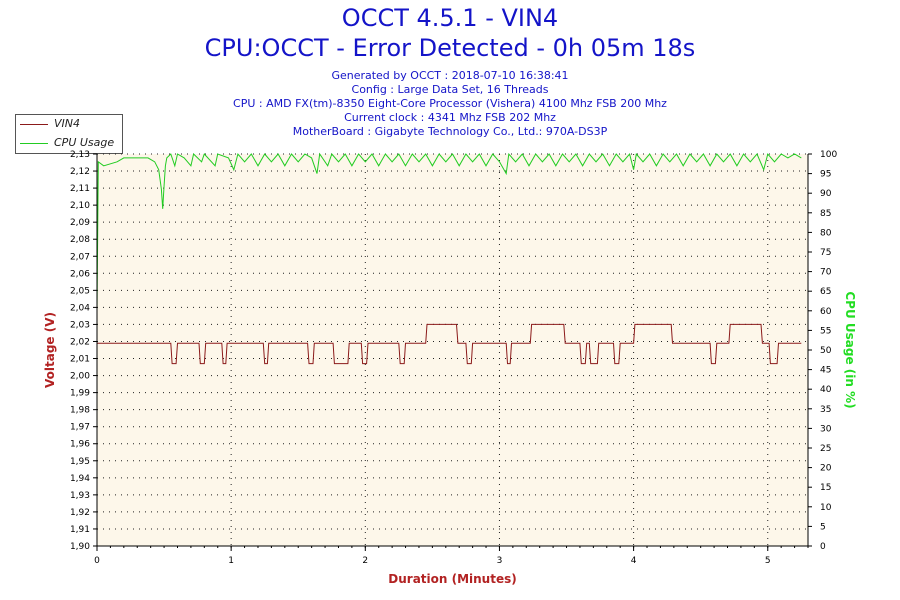 This screenshot has width=900, height=600. What do you see at coordinates (450, 117) in the screenshot?
I see `info-clock: Current clock : 4341 Mhz FSB 202 Mhz` at bounding box center [450, 117].